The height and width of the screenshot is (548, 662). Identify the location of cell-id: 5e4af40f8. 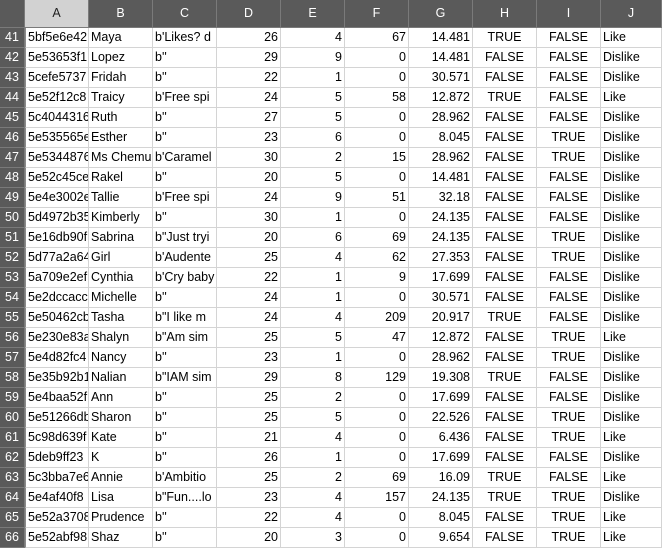
(57, 498).